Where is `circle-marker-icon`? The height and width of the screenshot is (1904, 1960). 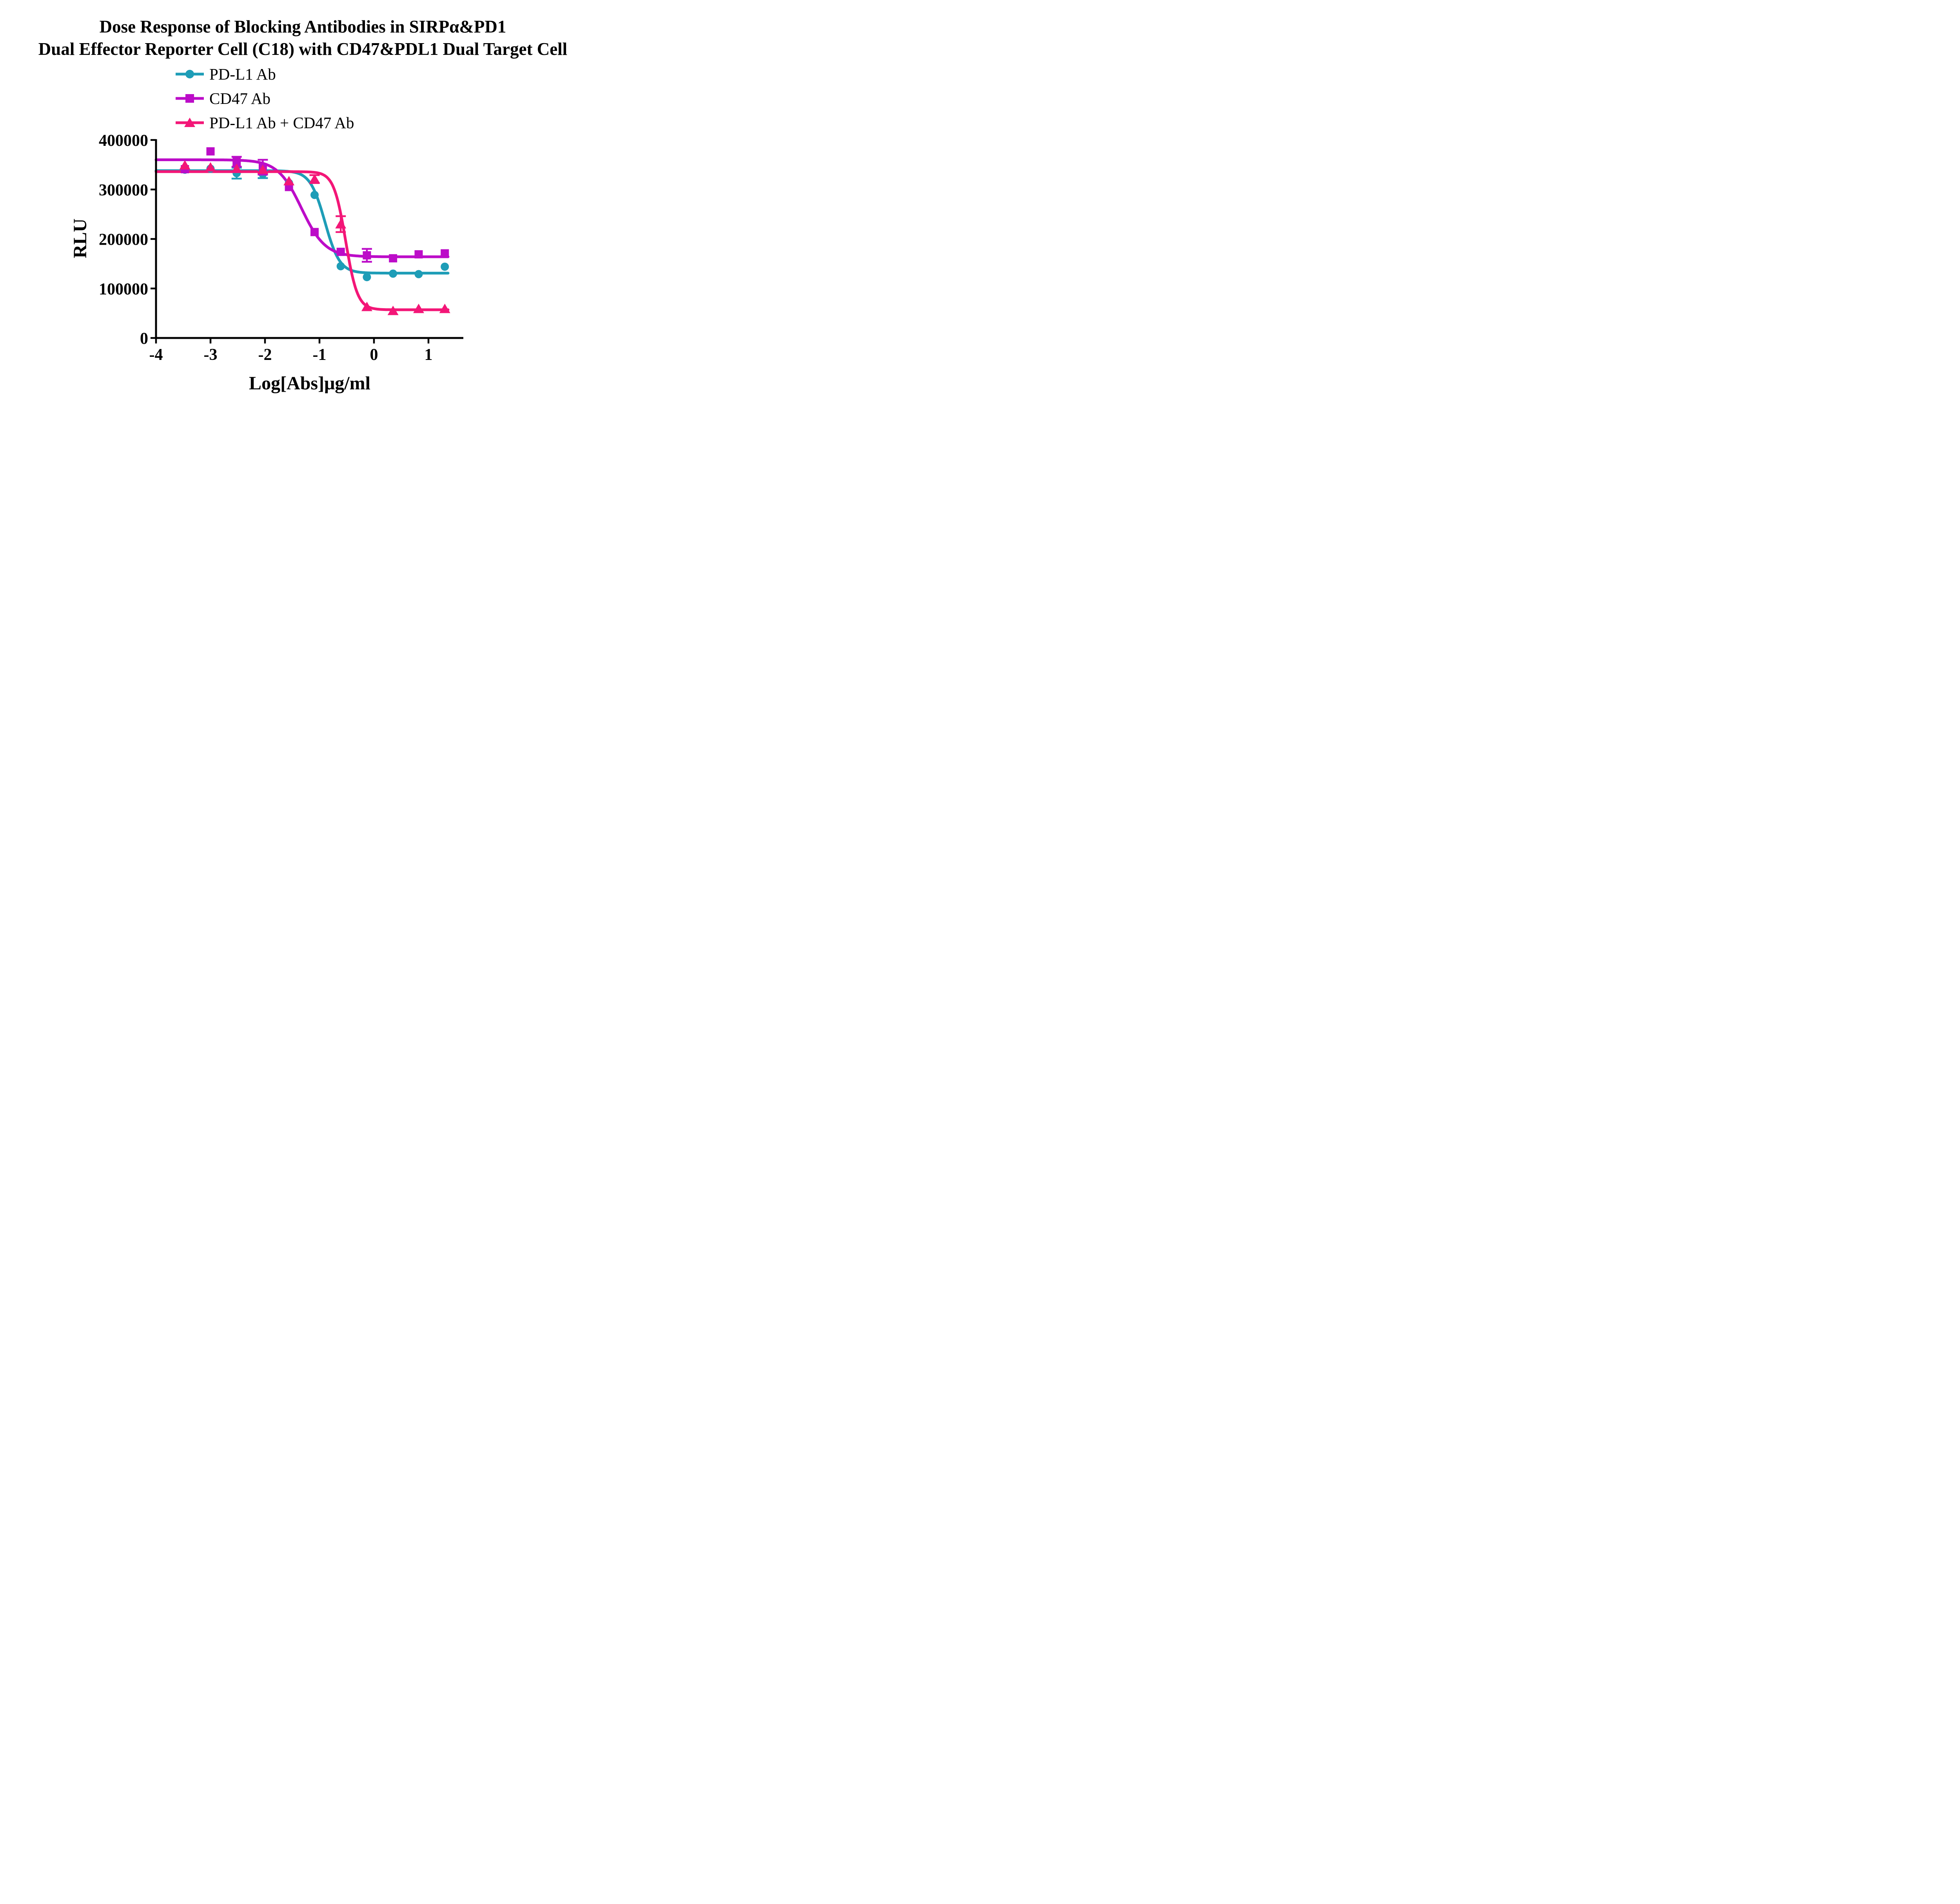 circle-marker-icon is located at coordinates (189, 74).